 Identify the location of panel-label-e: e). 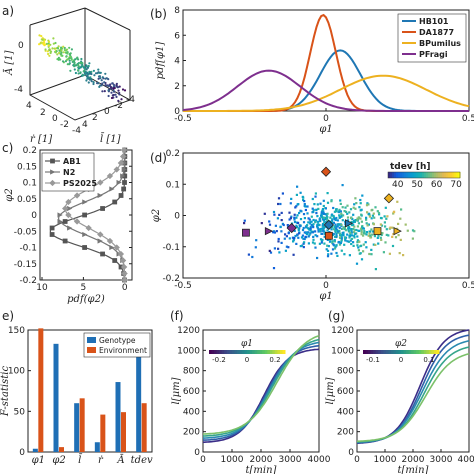
(8, 316).